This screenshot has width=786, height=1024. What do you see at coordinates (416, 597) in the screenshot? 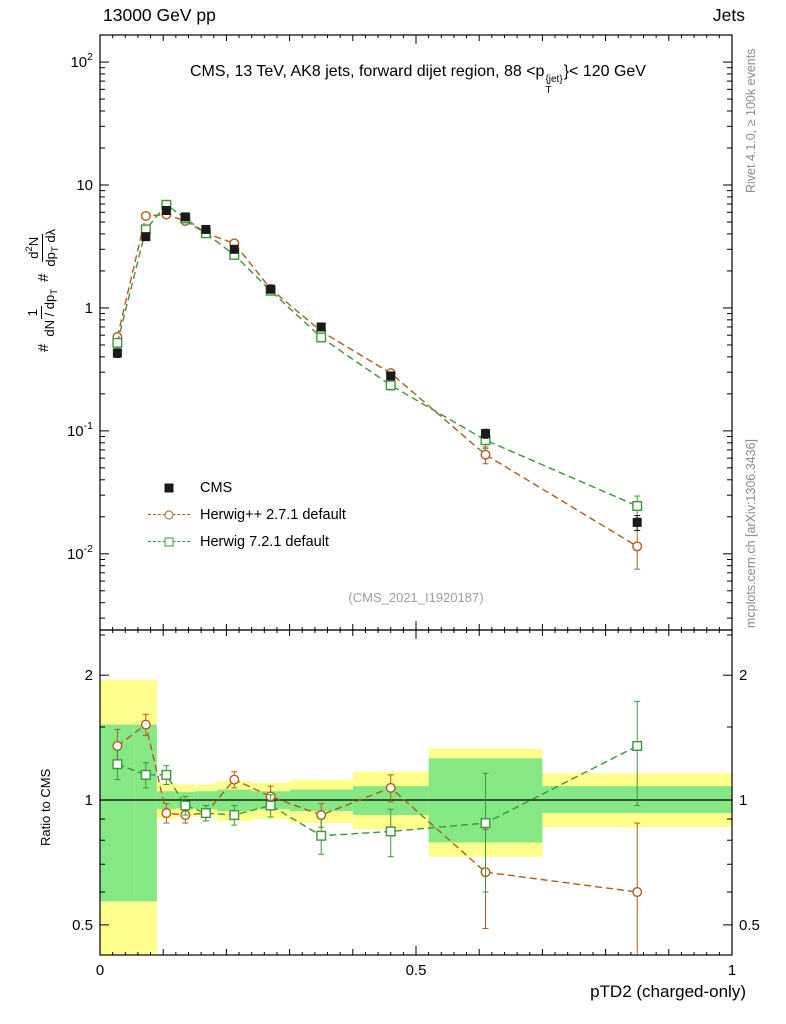
I see `analysis-id-watermark: (CMS_2021_I1920187)` at bounding box center [416, 597].